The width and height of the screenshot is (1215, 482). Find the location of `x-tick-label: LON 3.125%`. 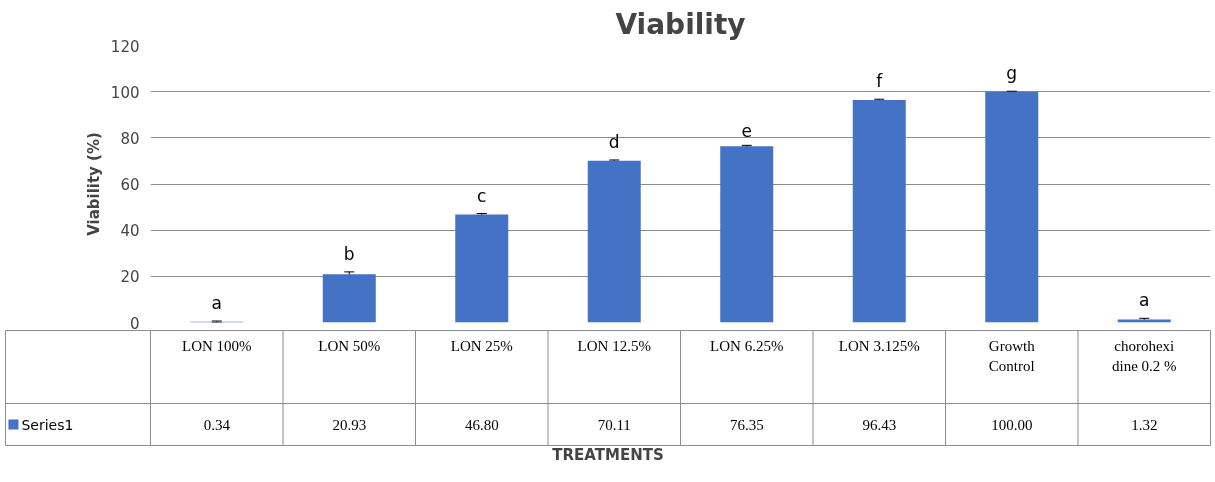

x-tick-label: LON 3.125% is located at coordinates (879, 345).